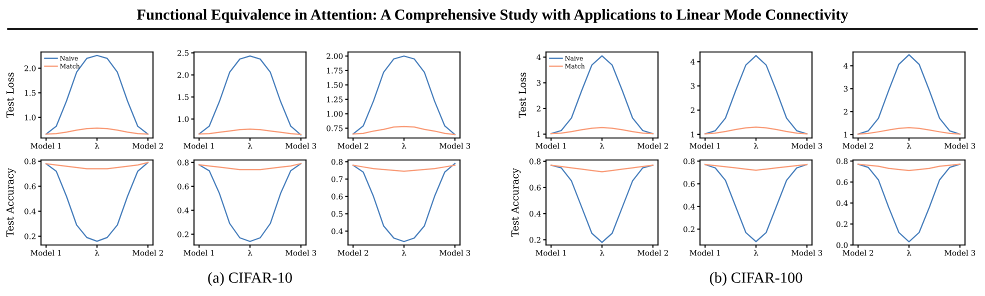  What do you see at coordinates (756, 279) in the screenshot?
I see `text: (b) CIFAR-100` at bounding box center [756, 279].